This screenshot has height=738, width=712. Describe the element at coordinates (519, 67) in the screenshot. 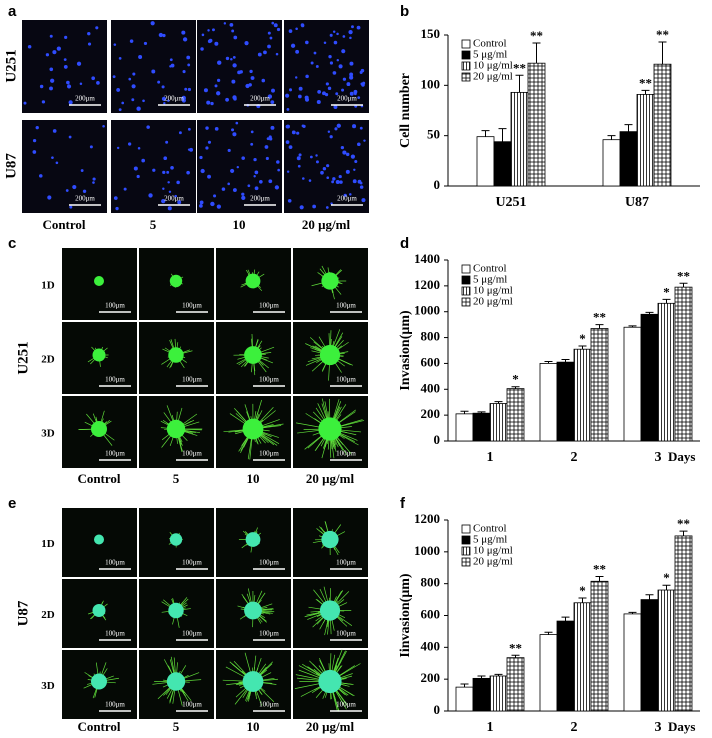

I see `significance: **` at that location.